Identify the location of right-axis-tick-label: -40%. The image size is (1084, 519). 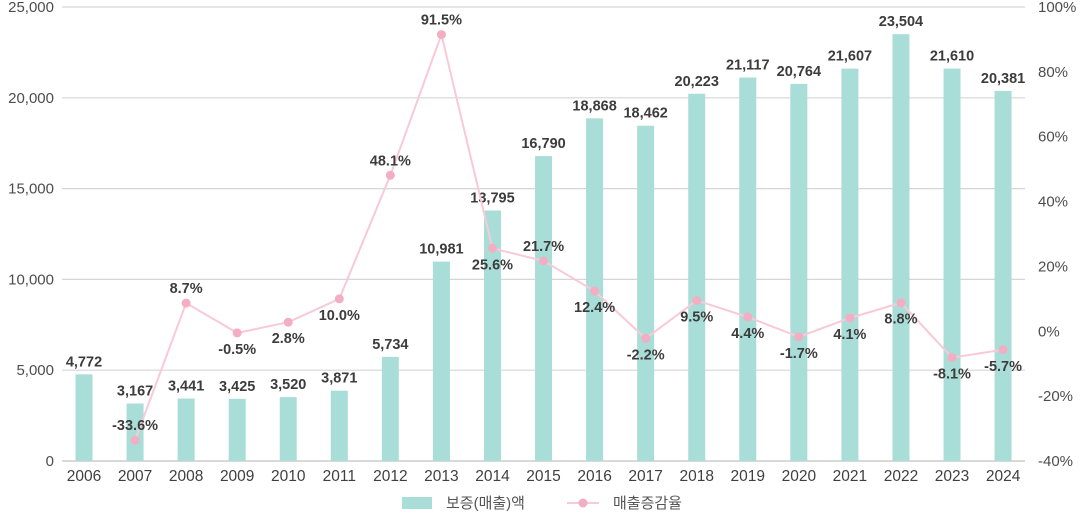
(1055, 461).